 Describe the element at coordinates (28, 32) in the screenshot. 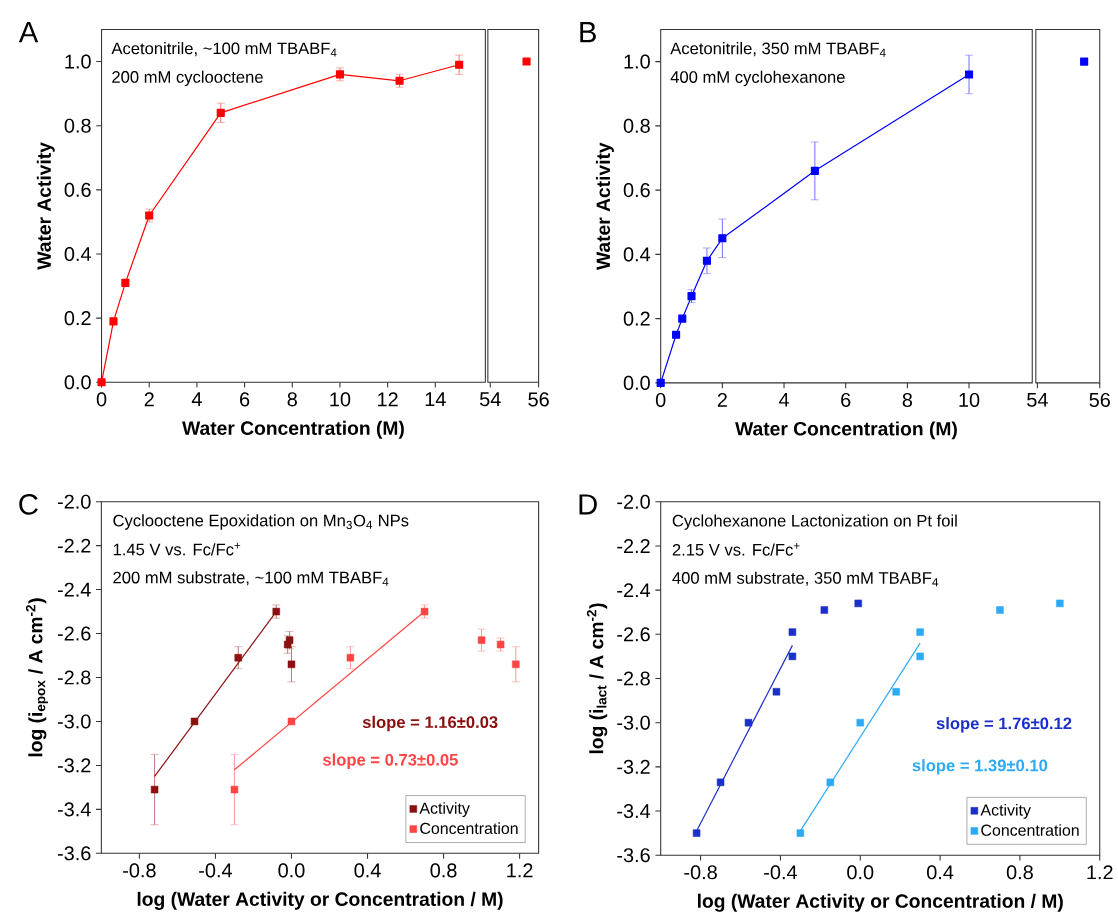

I see `chart-title: A` at that location.